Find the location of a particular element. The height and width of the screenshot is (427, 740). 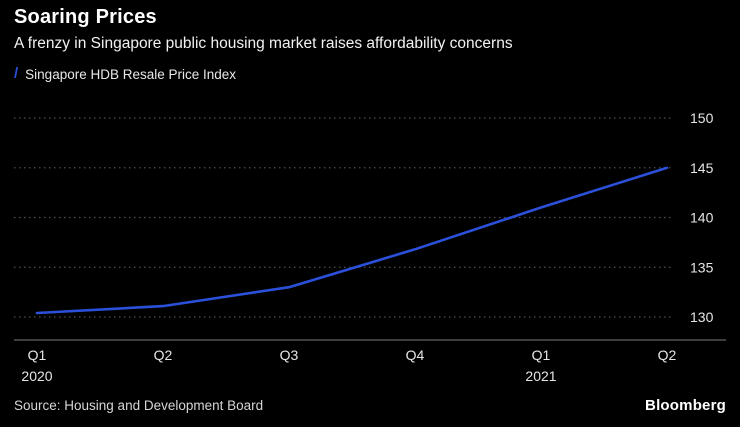

y-axis-tick-label: 140 is located at coordinates (702, 218).